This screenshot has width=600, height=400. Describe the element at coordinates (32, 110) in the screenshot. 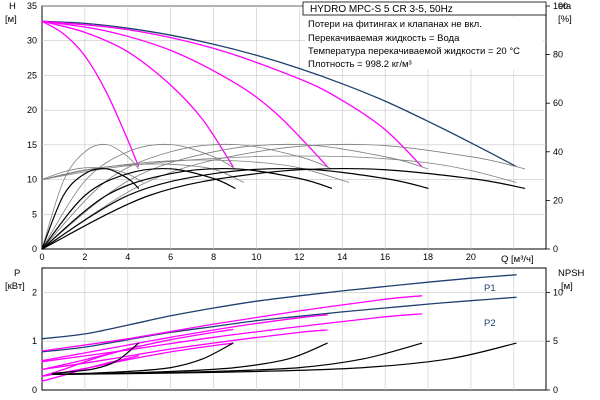

I see `top-left-tick-label: 20` at that location.